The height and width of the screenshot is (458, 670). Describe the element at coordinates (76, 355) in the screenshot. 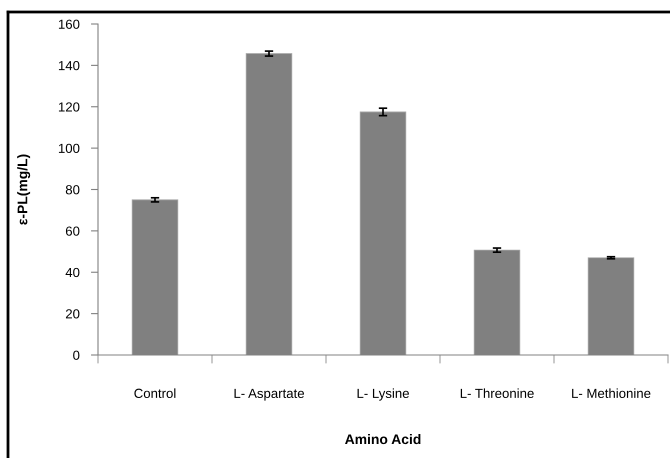

I see `y-tick-label: 0` at that location.